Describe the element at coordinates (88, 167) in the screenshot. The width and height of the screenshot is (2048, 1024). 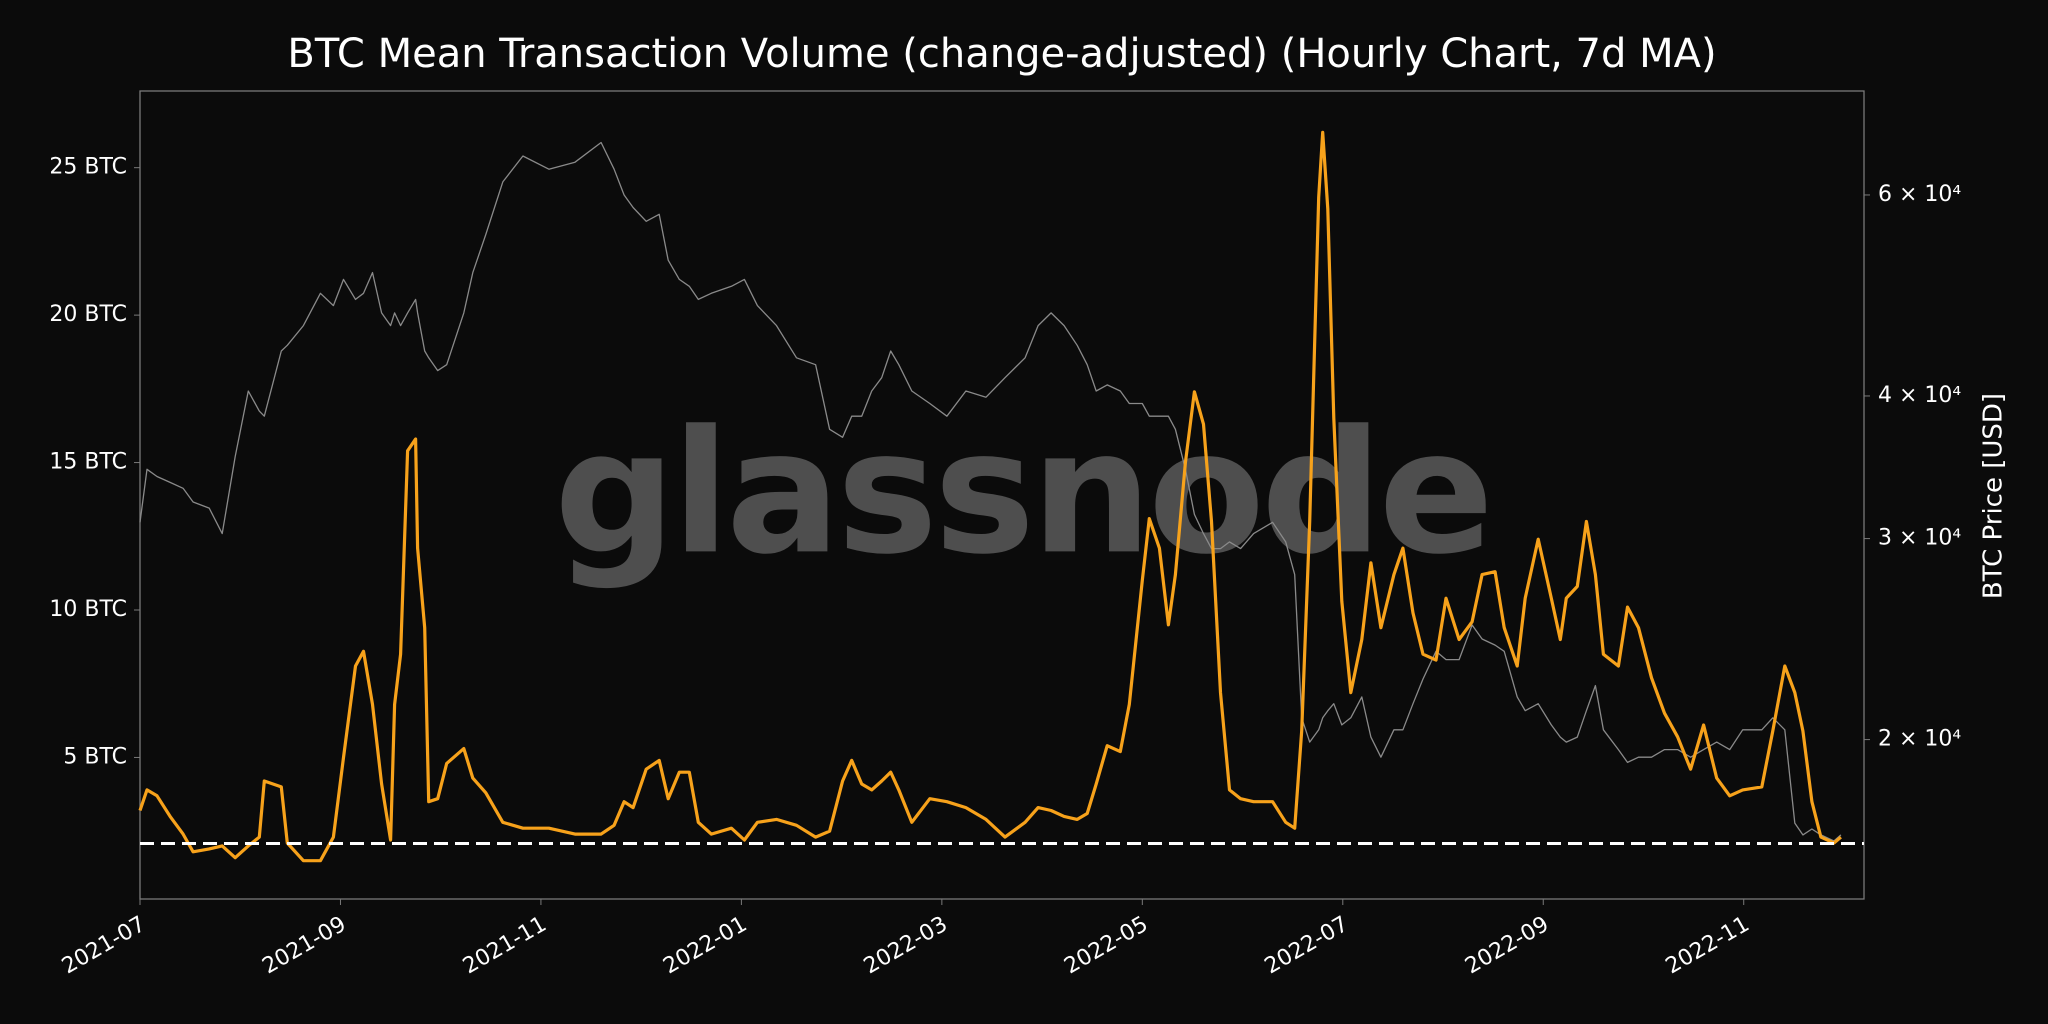
I see `y-tick-label: 25 BTC` at that location.